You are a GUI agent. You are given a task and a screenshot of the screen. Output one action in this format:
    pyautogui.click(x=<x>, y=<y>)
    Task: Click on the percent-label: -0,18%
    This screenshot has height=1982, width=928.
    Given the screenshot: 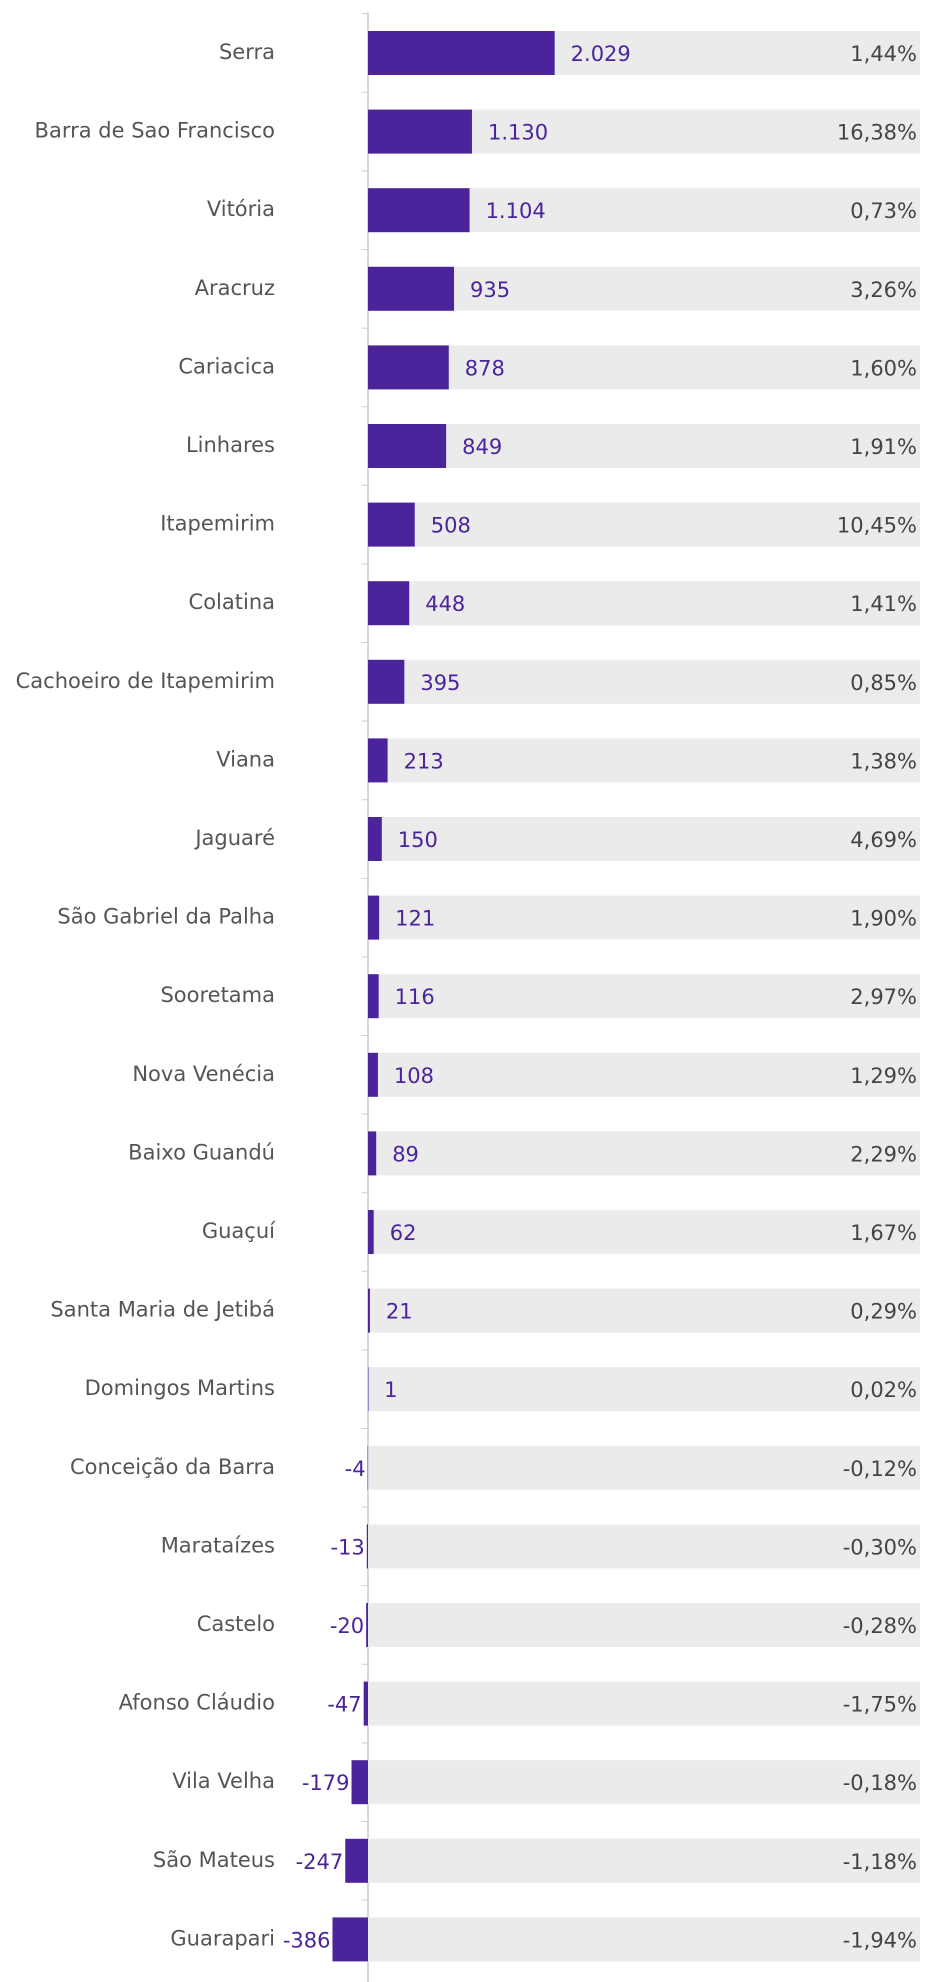 What is the action you would take?
    pyautogui.click(x=880, y=1783)
    